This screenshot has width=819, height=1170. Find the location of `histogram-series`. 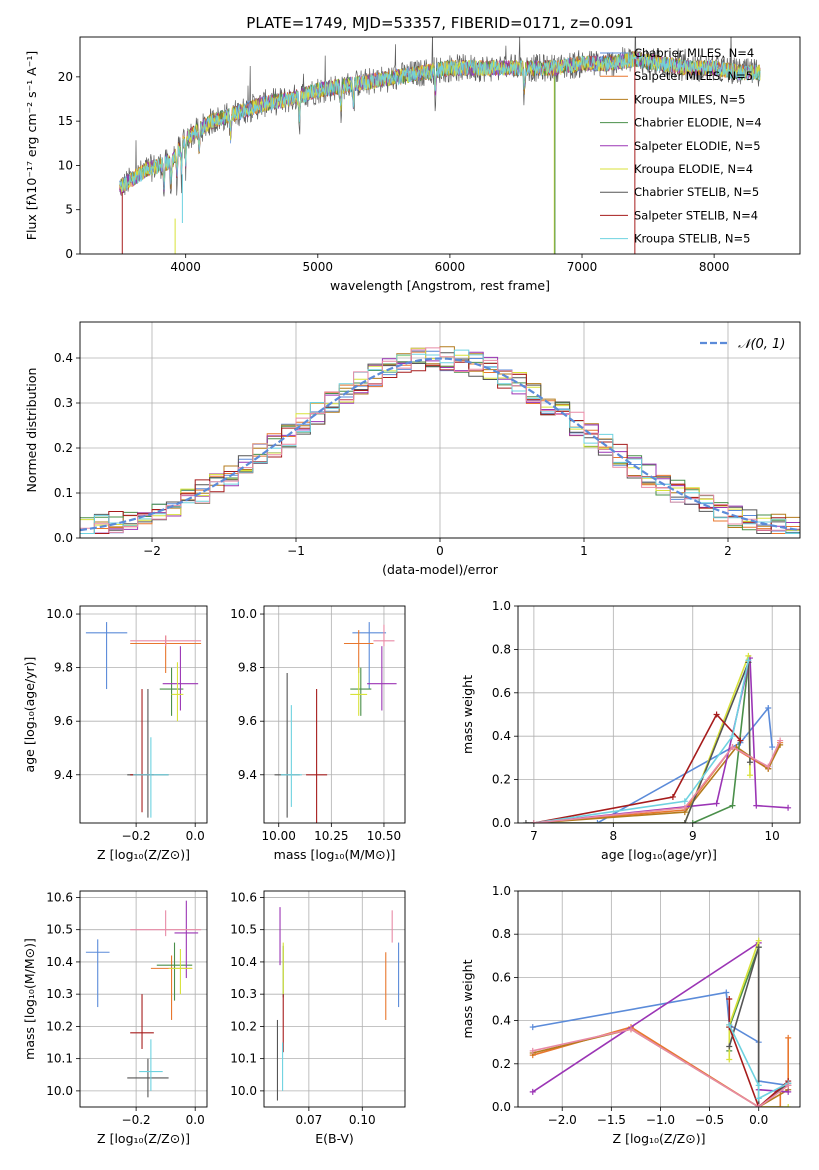

histogram-series is located at coordinates (440, 440).